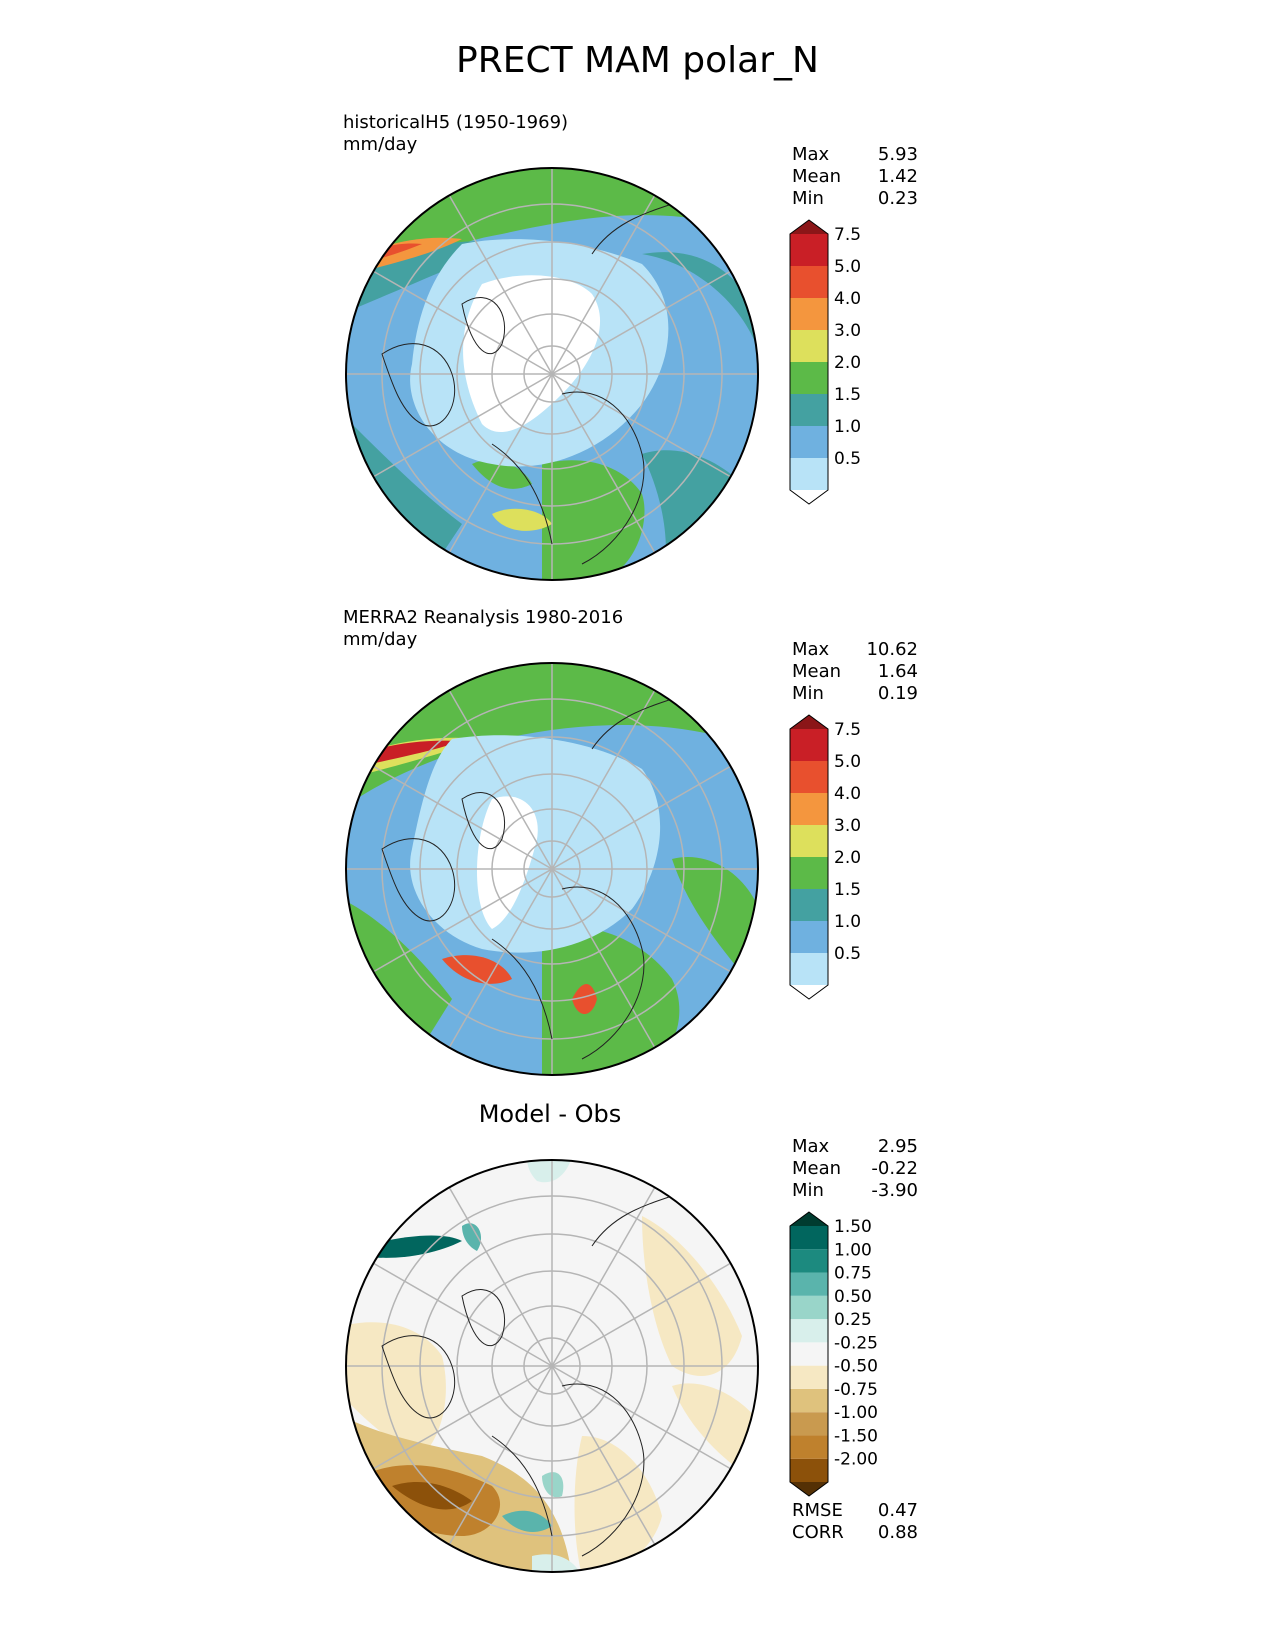  Describe the element at coordinates (817, 1510) in the screenshot. I see `metric-rmse-label: RMSE` at that location.